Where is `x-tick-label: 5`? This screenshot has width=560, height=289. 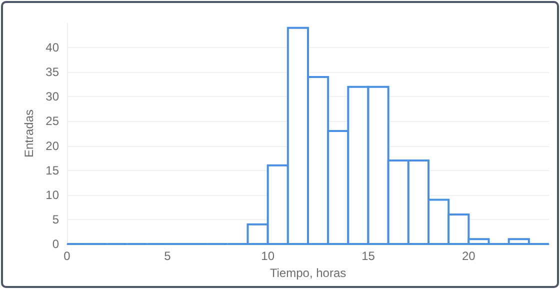 x-tick-label: 5 is located at coordinates (168, 256).